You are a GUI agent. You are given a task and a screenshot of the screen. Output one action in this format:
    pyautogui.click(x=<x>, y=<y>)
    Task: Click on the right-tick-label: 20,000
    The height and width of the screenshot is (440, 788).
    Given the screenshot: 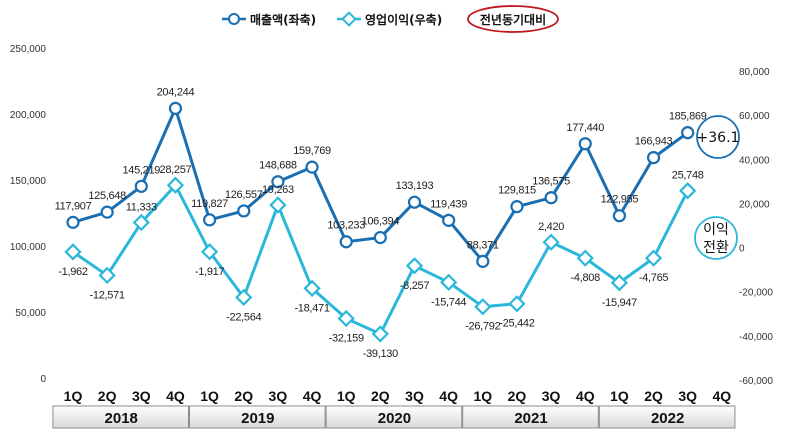 What is the action you would take?
    pyautogui.click(x=754, y=204)
    